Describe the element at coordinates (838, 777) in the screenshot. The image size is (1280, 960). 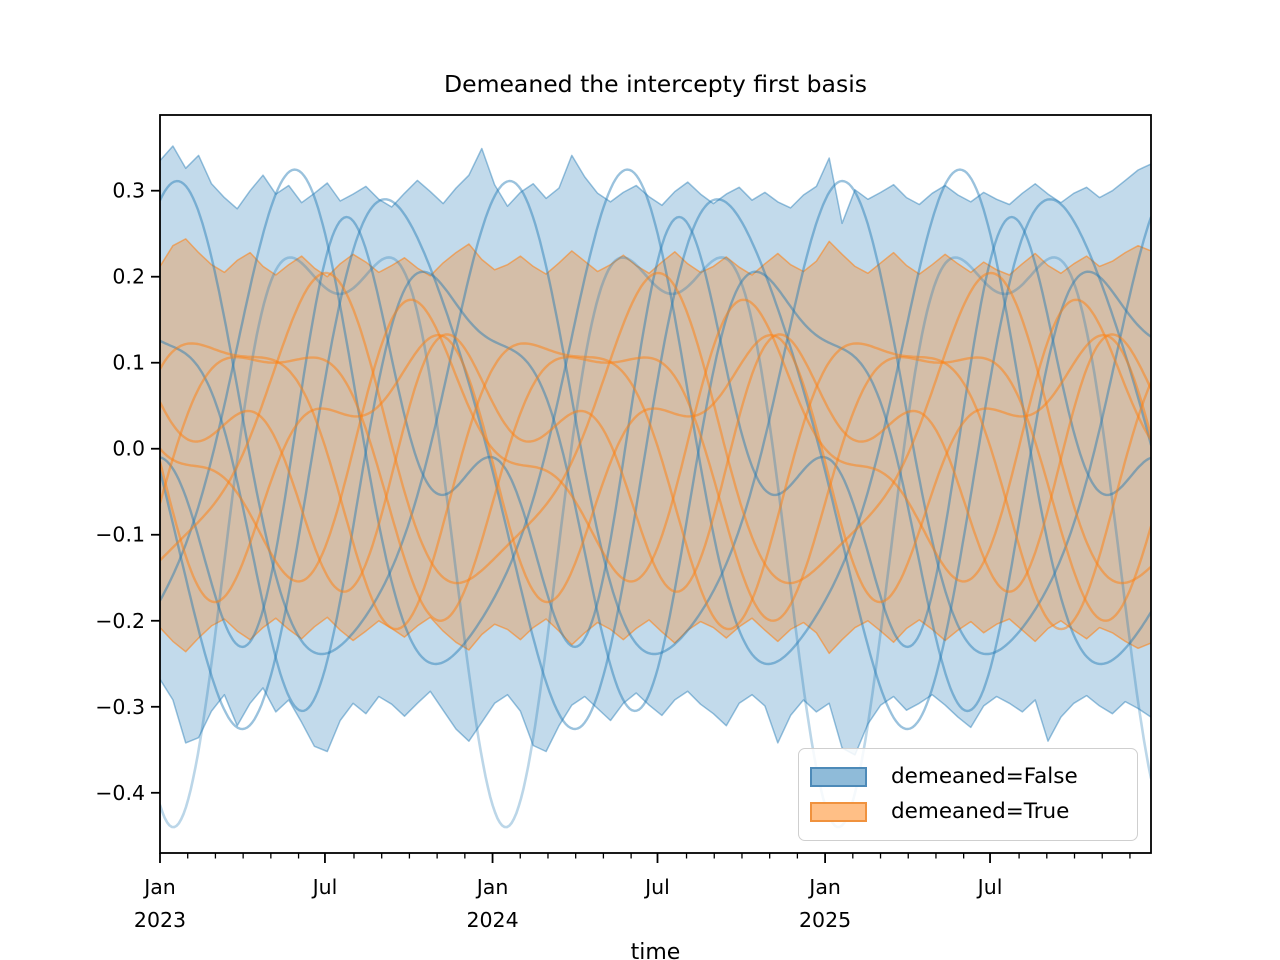
I see `legend-swatch-demeaned-false-icon` at that location.